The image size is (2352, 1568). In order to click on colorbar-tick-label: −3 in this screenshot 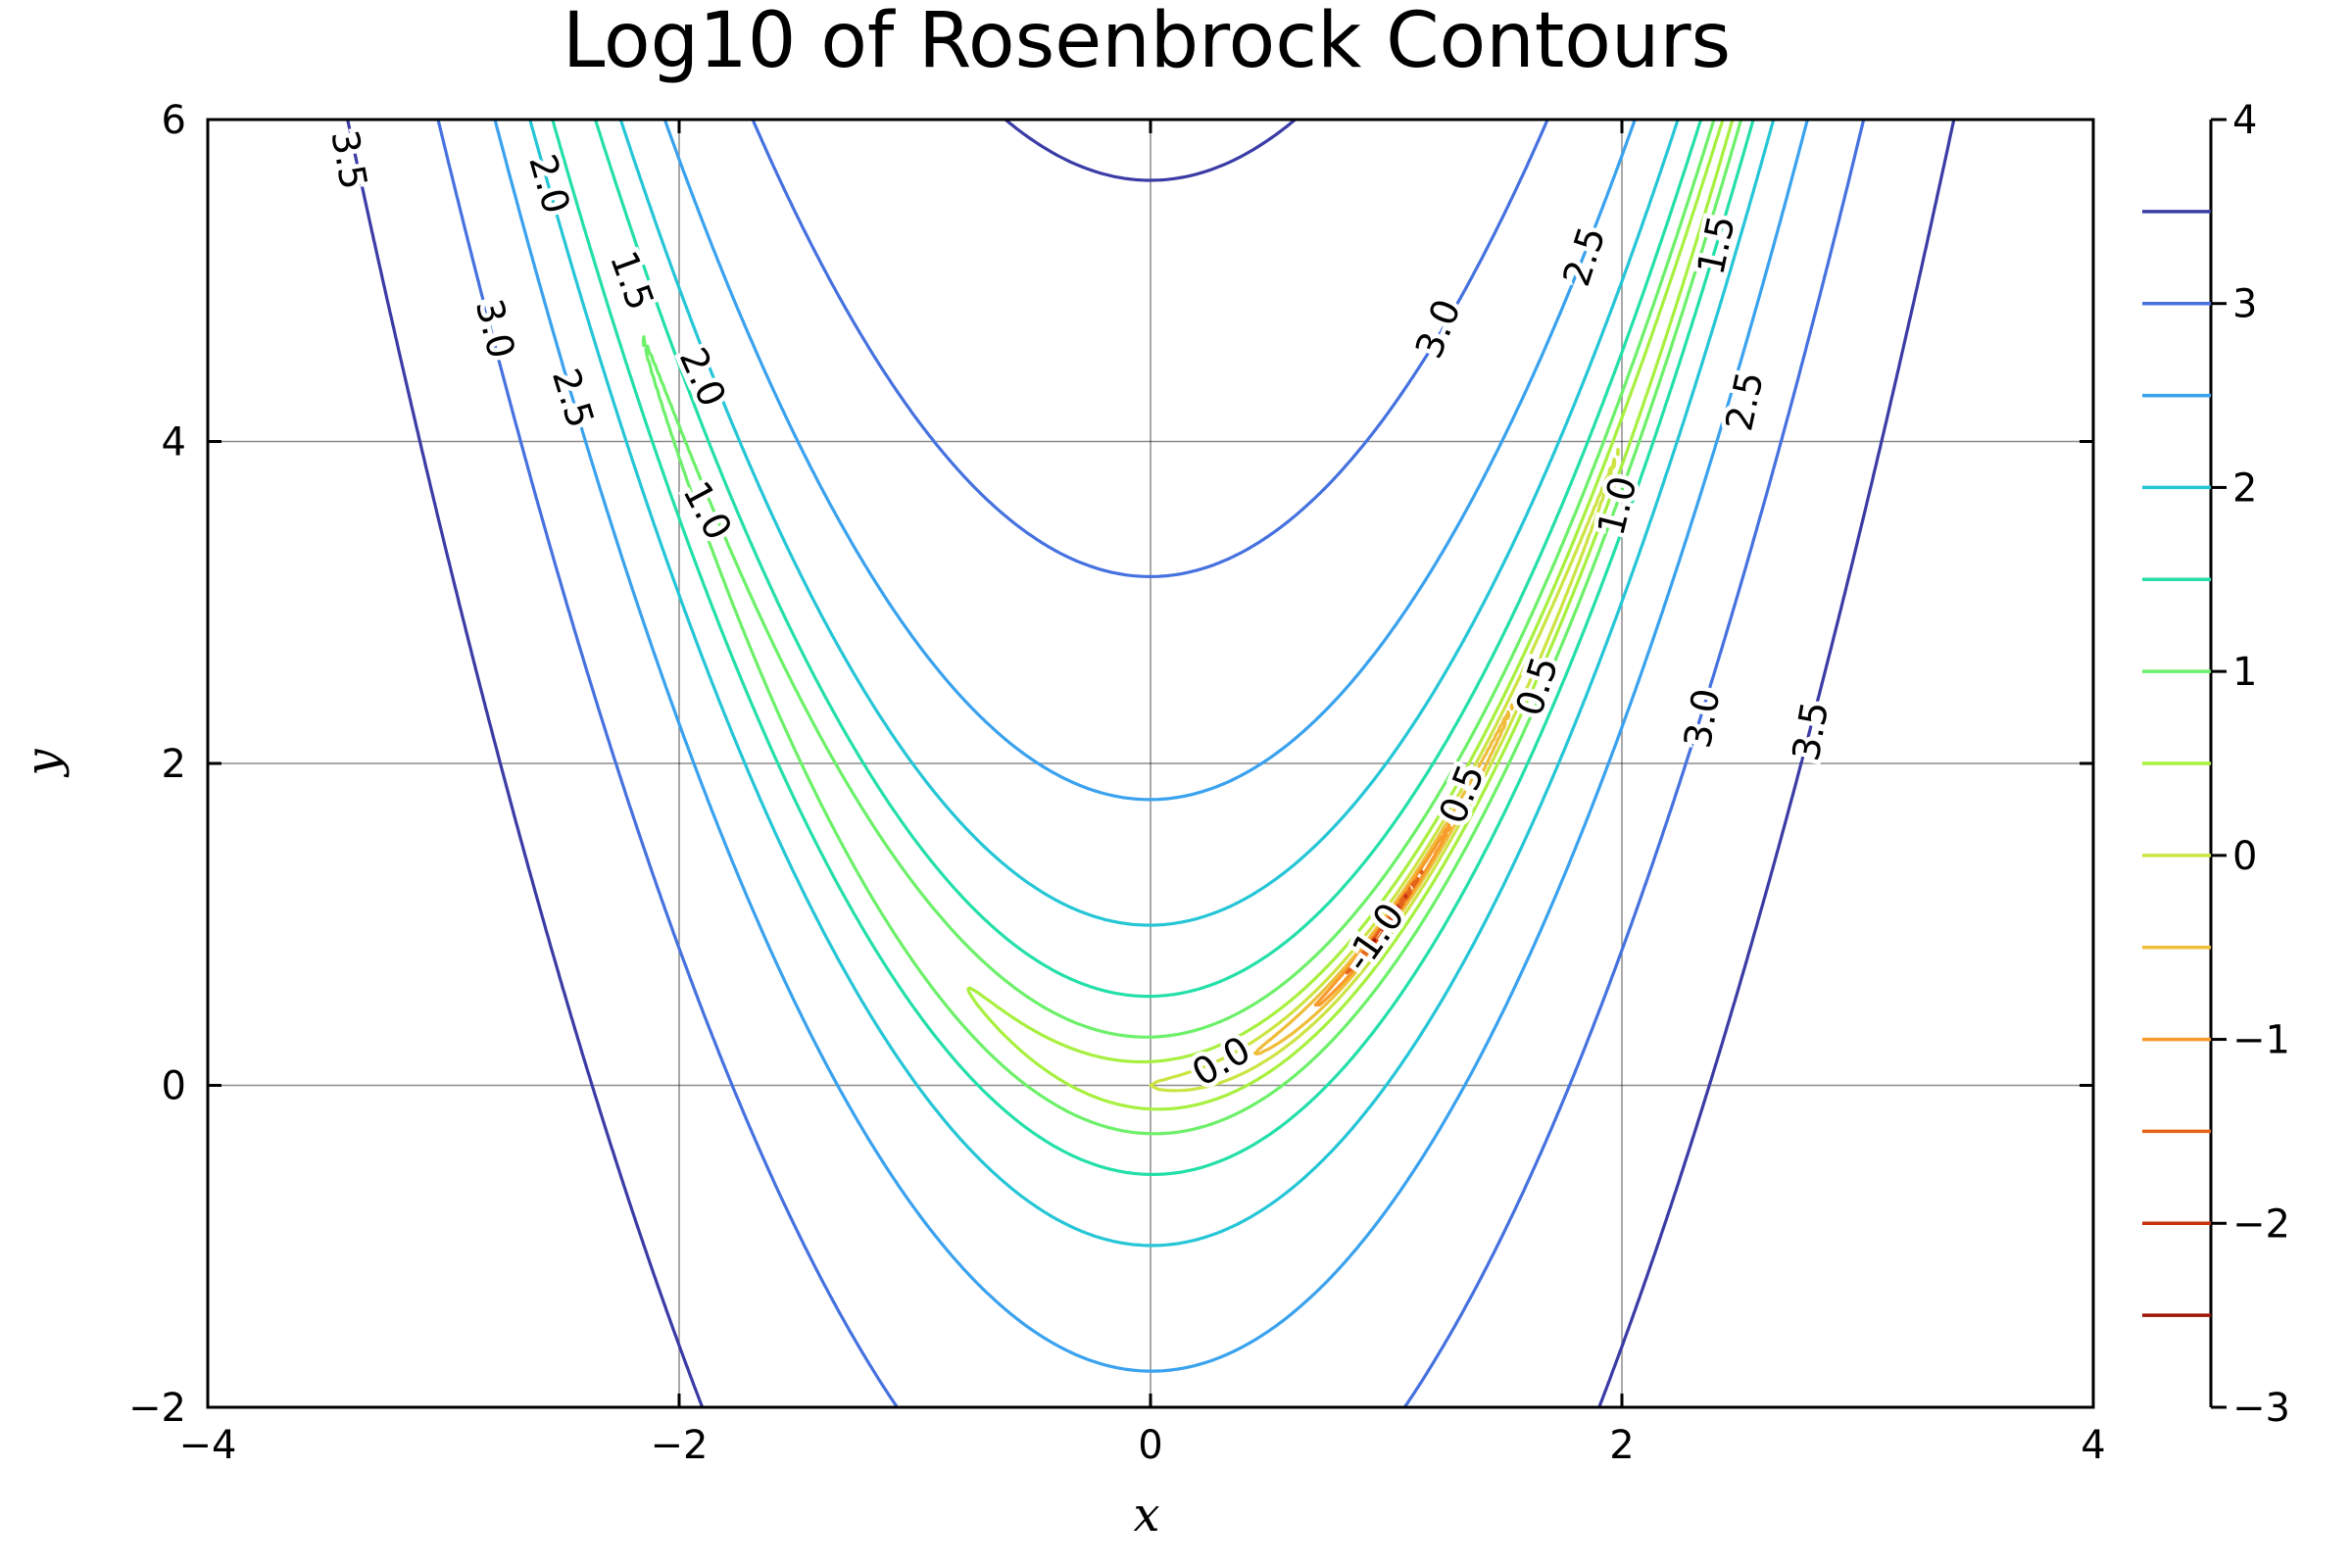, I will do `click(2261, 1408)`.